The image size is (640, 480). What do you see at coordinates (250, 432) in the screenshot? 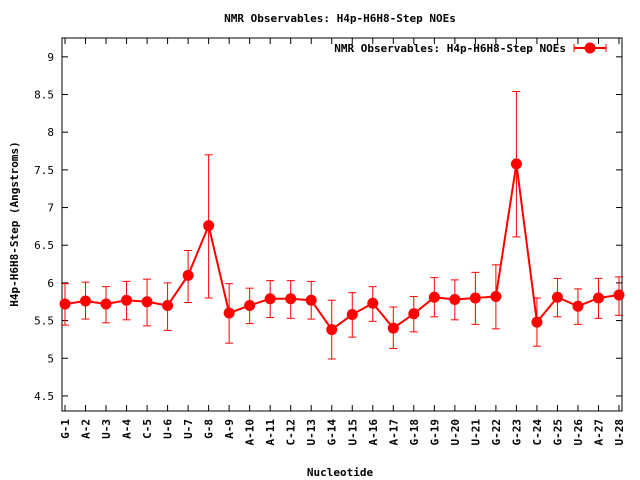
I see `x-tick-label: A-10` at bounding box center [250, 432].